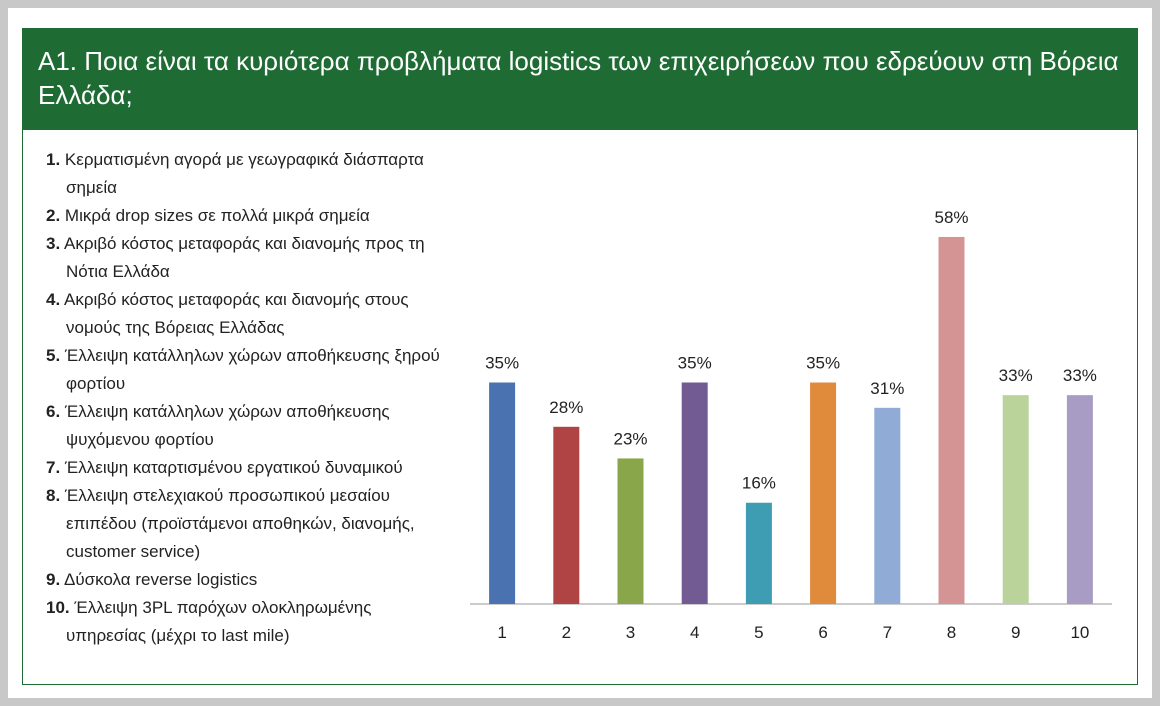 The height and width of the screenshot is (706, 1160). Describe the element at coordinates (887, 388) in the screenshot. I see `value-label: 31%` at that location.